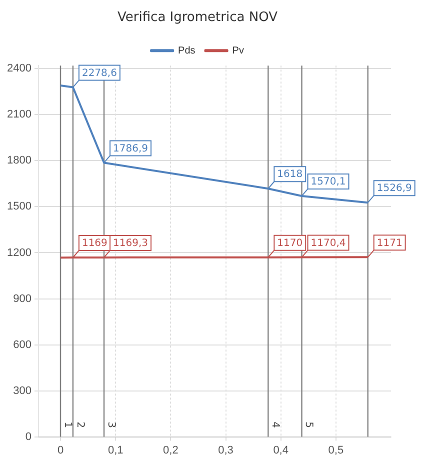 This screenshot has width=427, height=464. What do you see at coordinates (22, 390) in the screenshot?
I see `y-tick-label: 300` at bounding box center [22, 390].